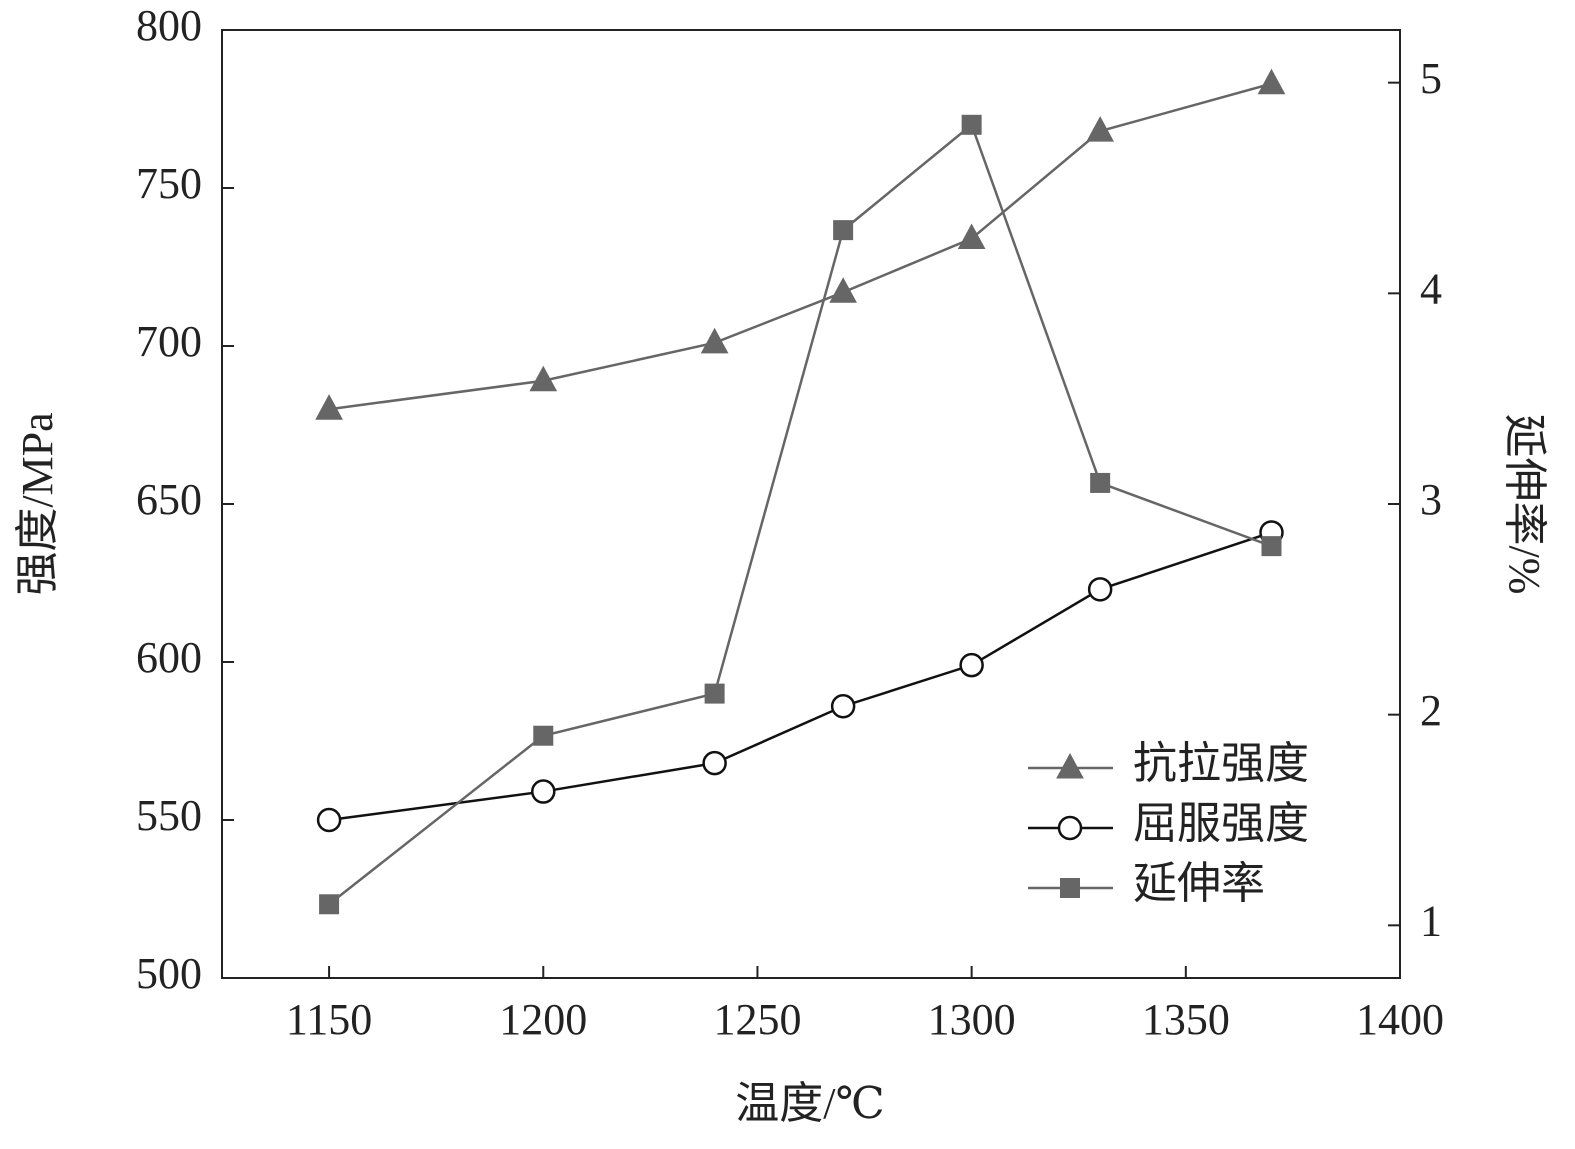 The height and width of the screenshot is (1149, 1575). What do you see at coordinates (1524, 504) in the screenshot?
I see `y2-axis-label: 延伸率/%` at bounding box center [1524, 504].